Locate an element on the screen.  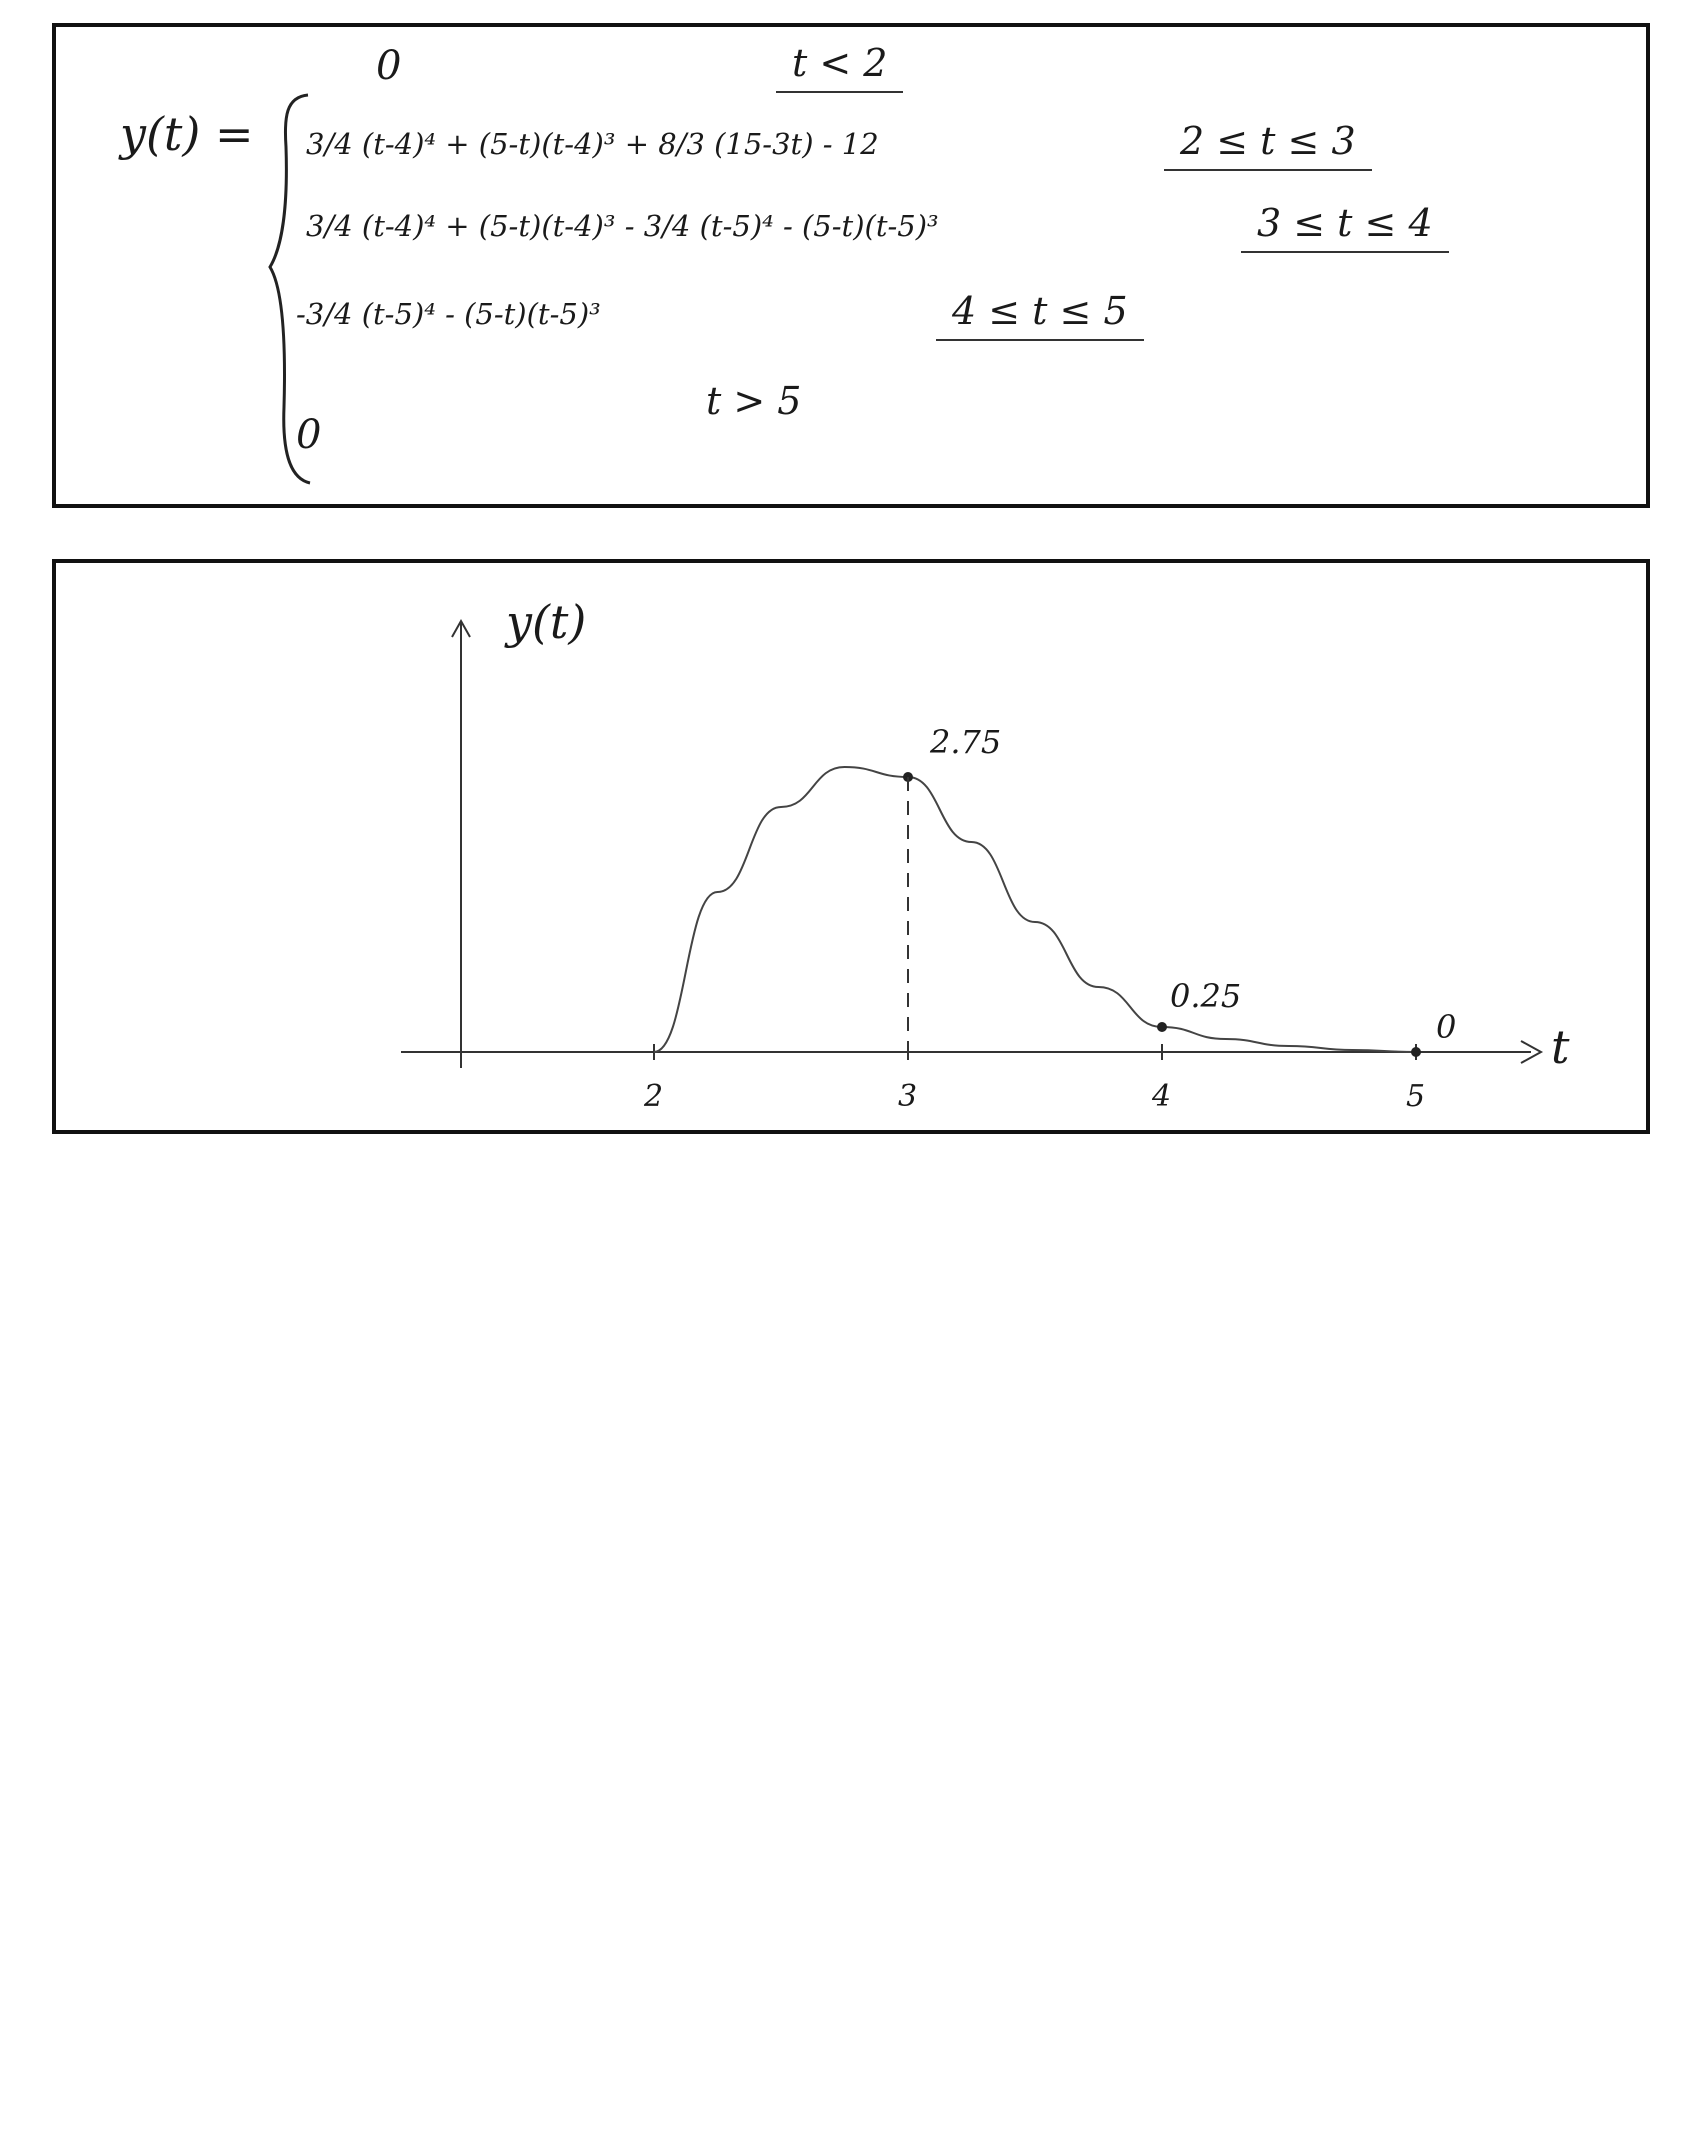
x-tick-label-5: 5 is located at coordinates (1415, 1096).